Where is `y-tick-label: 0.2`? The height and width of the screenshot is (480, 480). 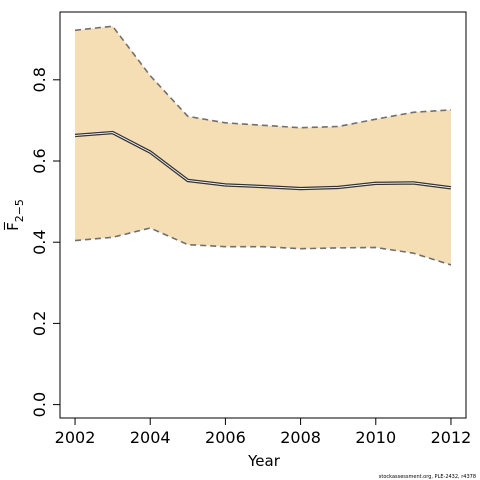 y-tick-label: 0.2 is located at coordinates (39, 323).